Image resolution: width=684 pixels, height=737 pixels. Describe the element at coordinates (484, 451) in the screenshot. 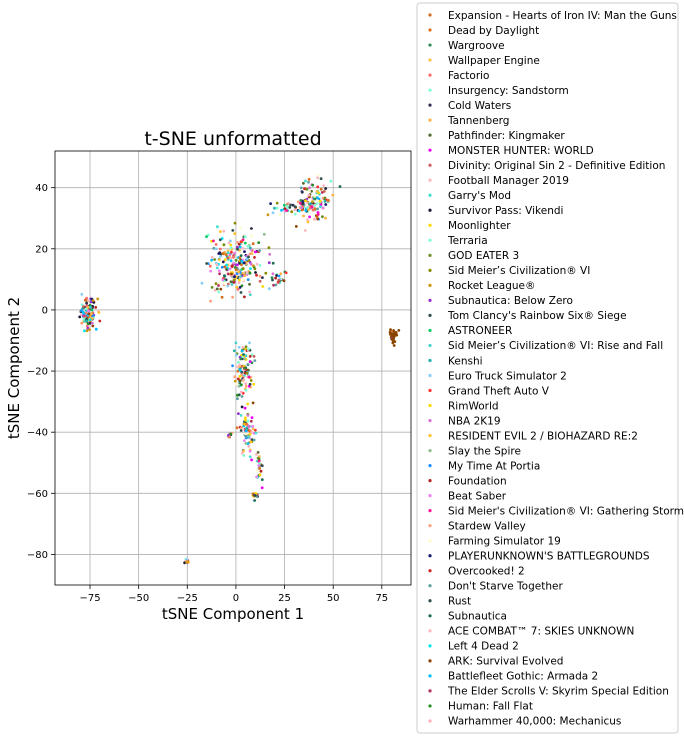

I see `legend-label: Slay the Spire` at that location.